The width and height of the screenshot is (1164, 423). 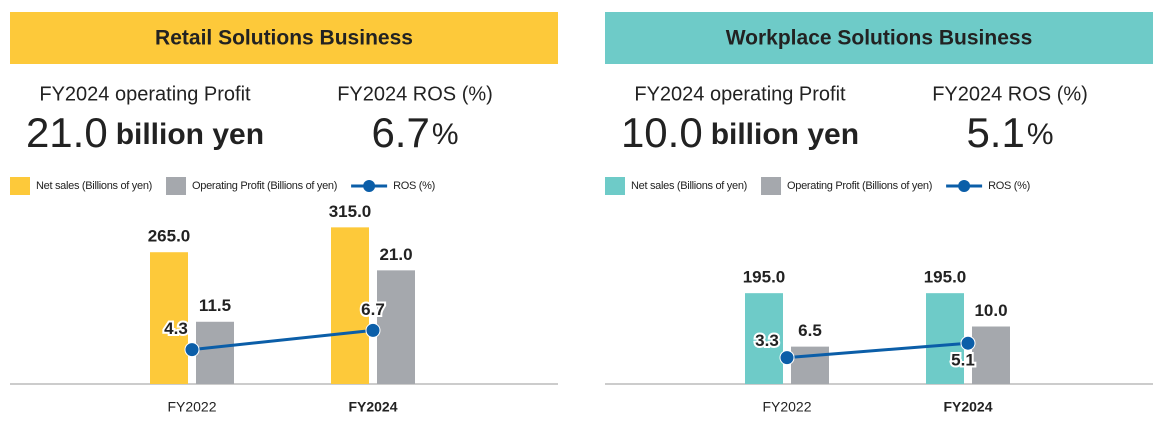 I want to click on ros-value-label: 3.3, so click(x=767, y=340).